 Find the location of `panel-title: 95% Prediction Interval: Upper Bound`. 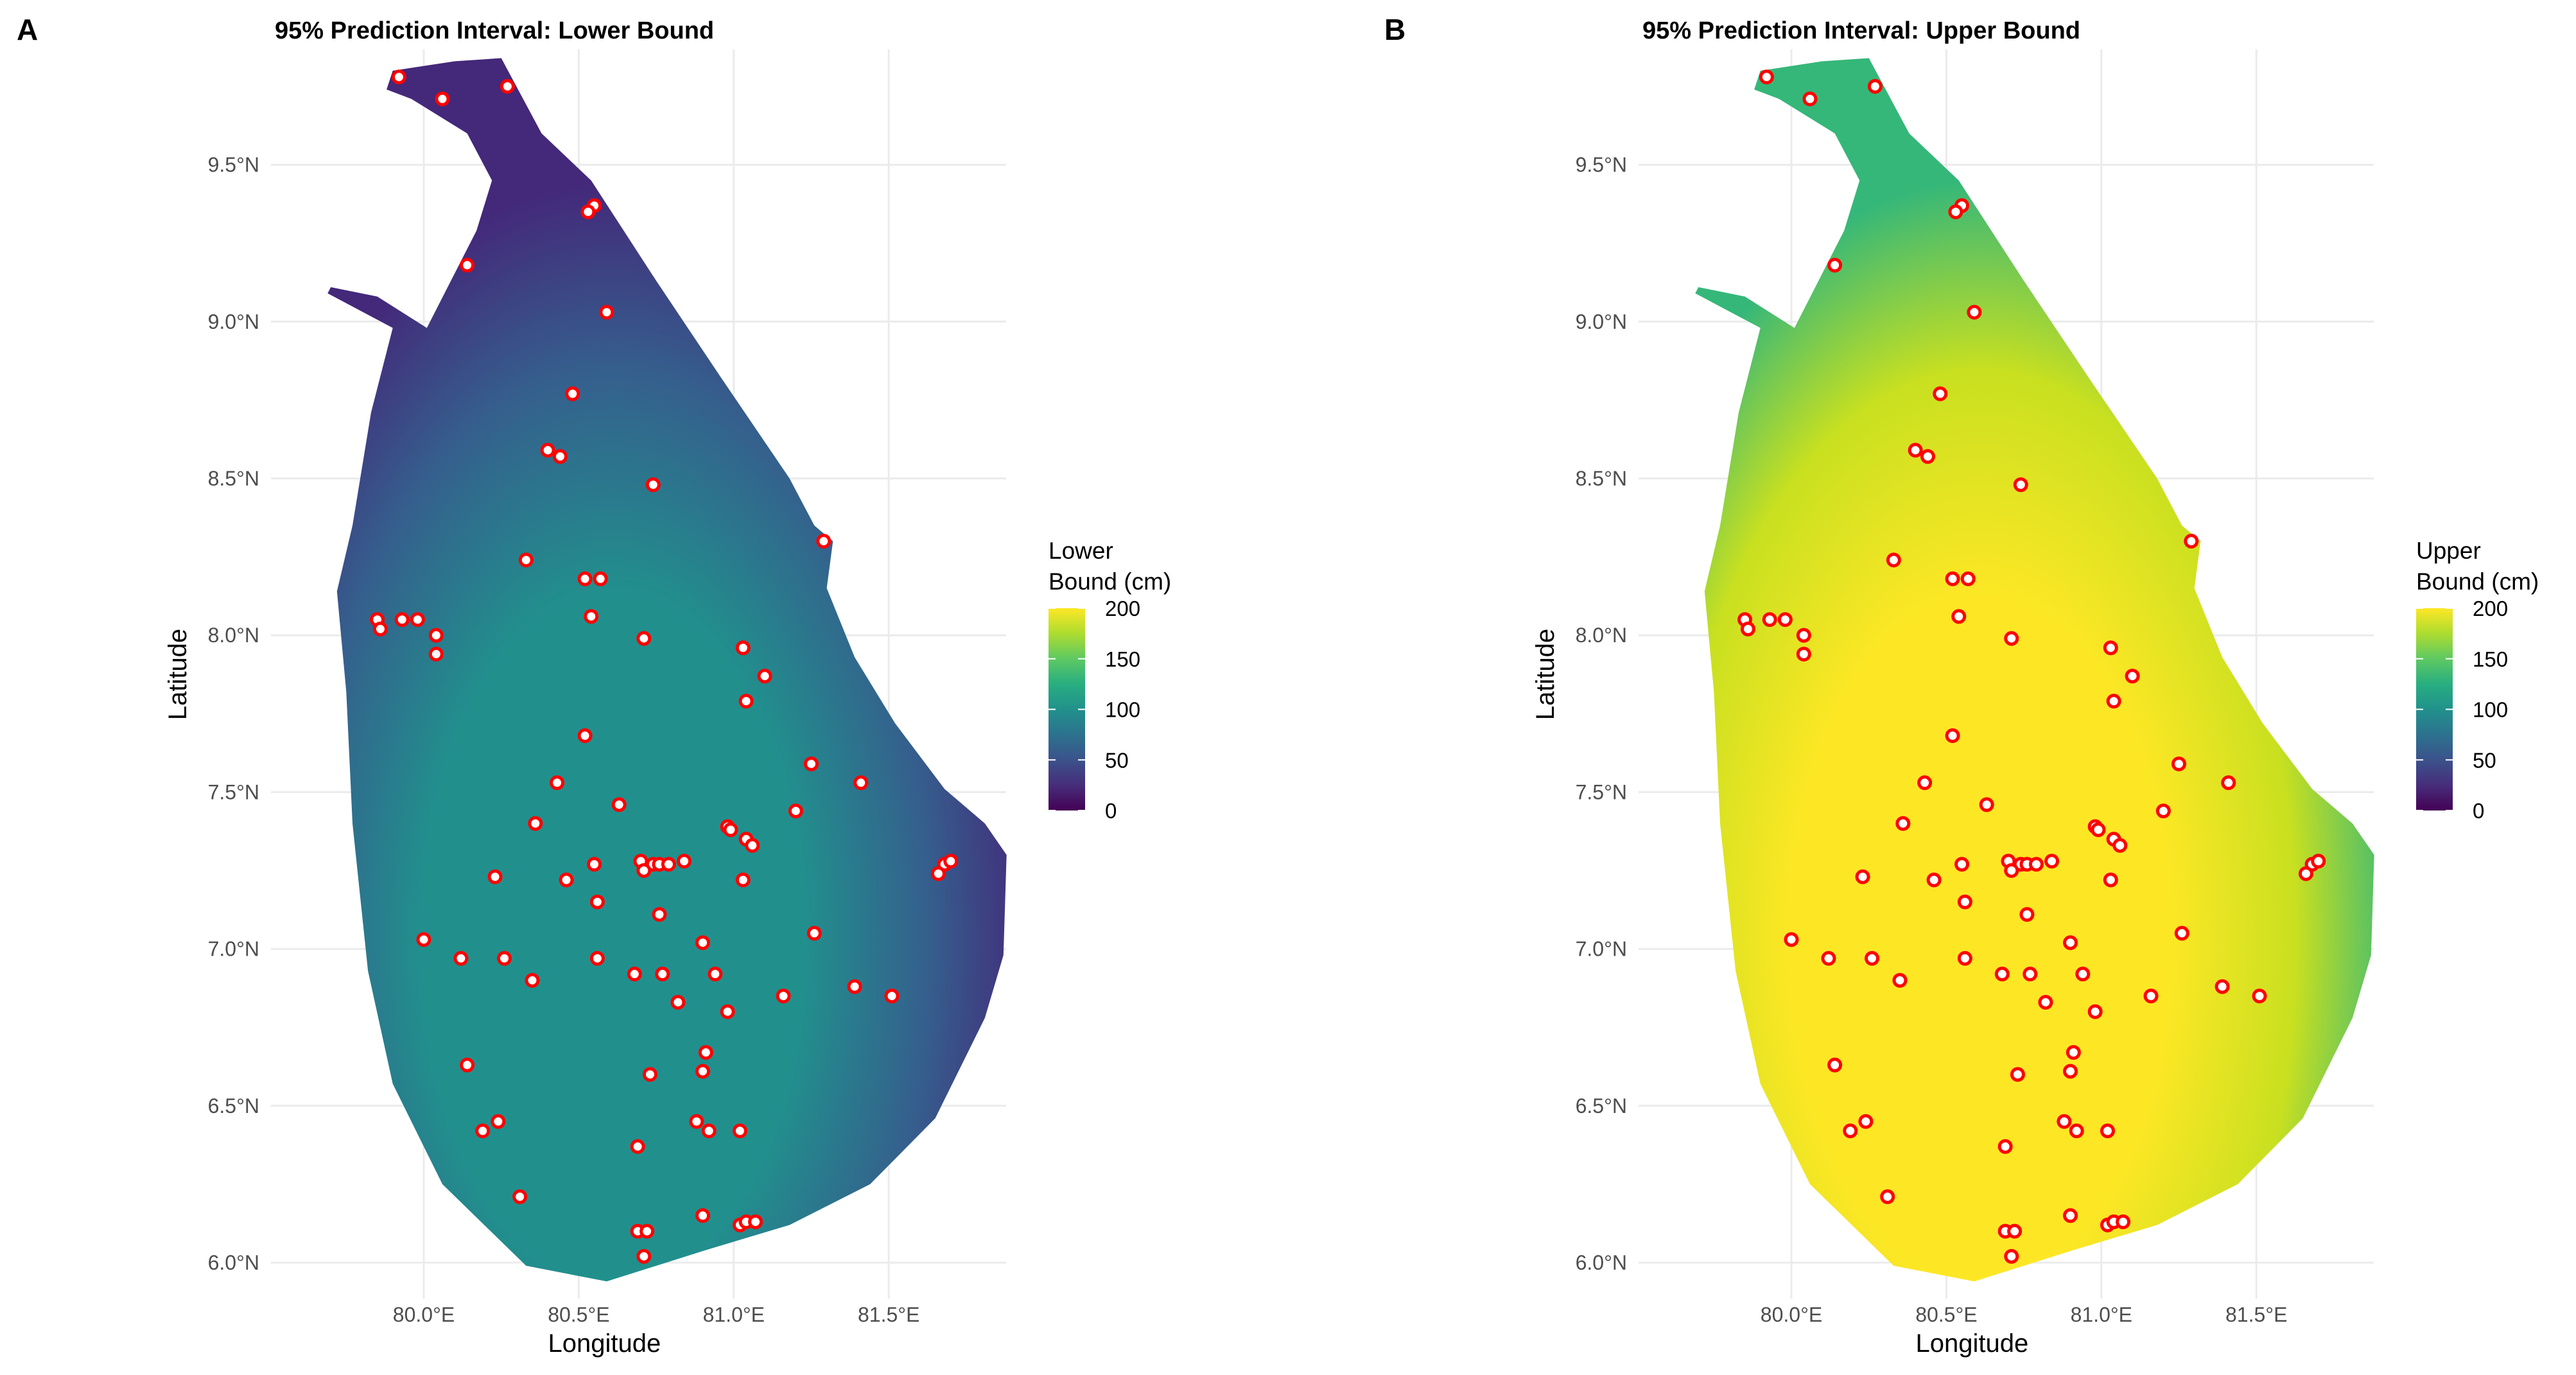

panel-title: 95% Prediction Interval: Upper Bound is located at coordinates (1861, 30).